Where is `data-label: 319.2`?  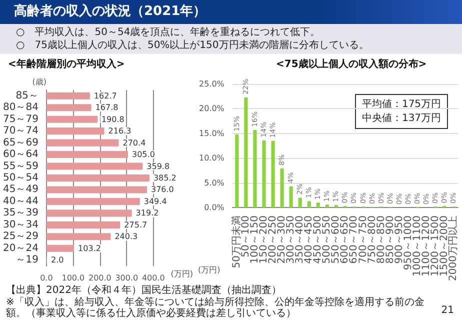
data-label: 319.2 is located at coordinates (147, 213).